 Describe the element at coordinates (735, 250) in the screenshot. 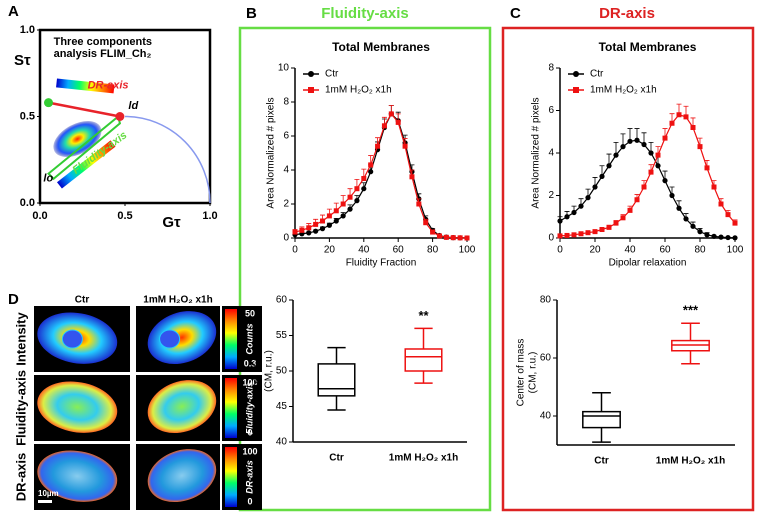

I see `x-tick-label: 100` at that location.